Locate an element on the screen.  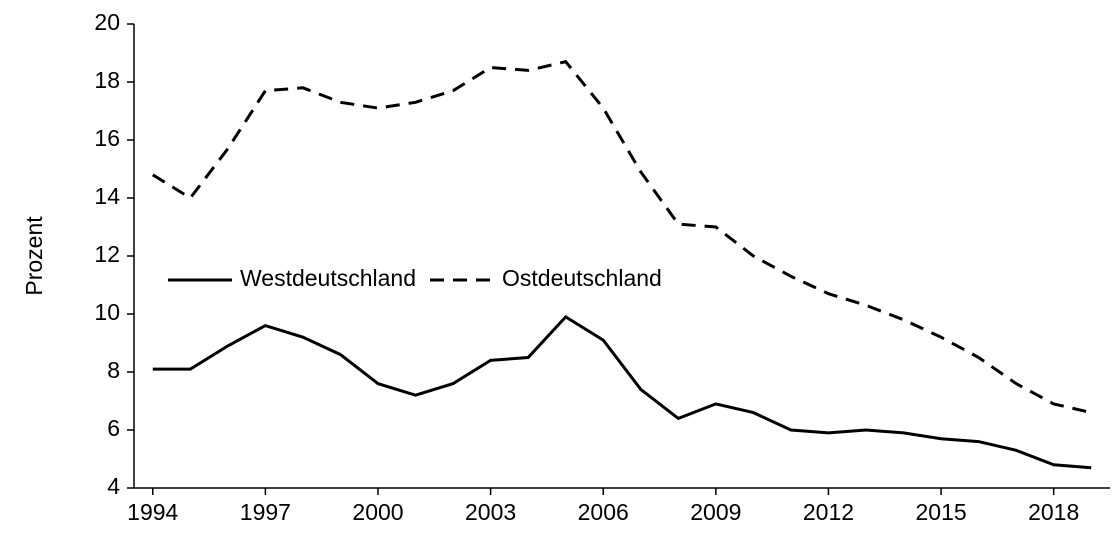
y-tick-label: 10 is located at coordinates (107, 312).